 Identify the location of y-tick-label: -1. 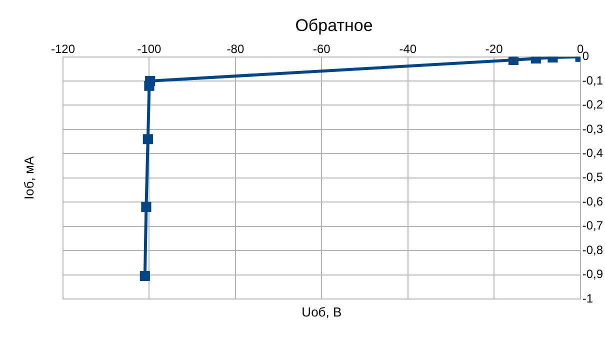
(588, 298).